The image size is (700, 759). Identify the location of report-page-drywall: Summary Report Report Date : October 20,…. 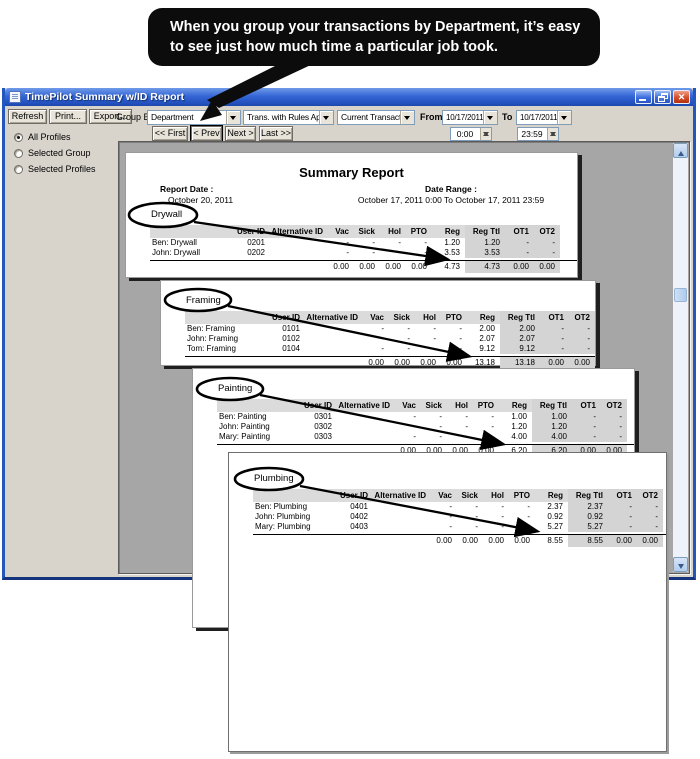
(351, 215).